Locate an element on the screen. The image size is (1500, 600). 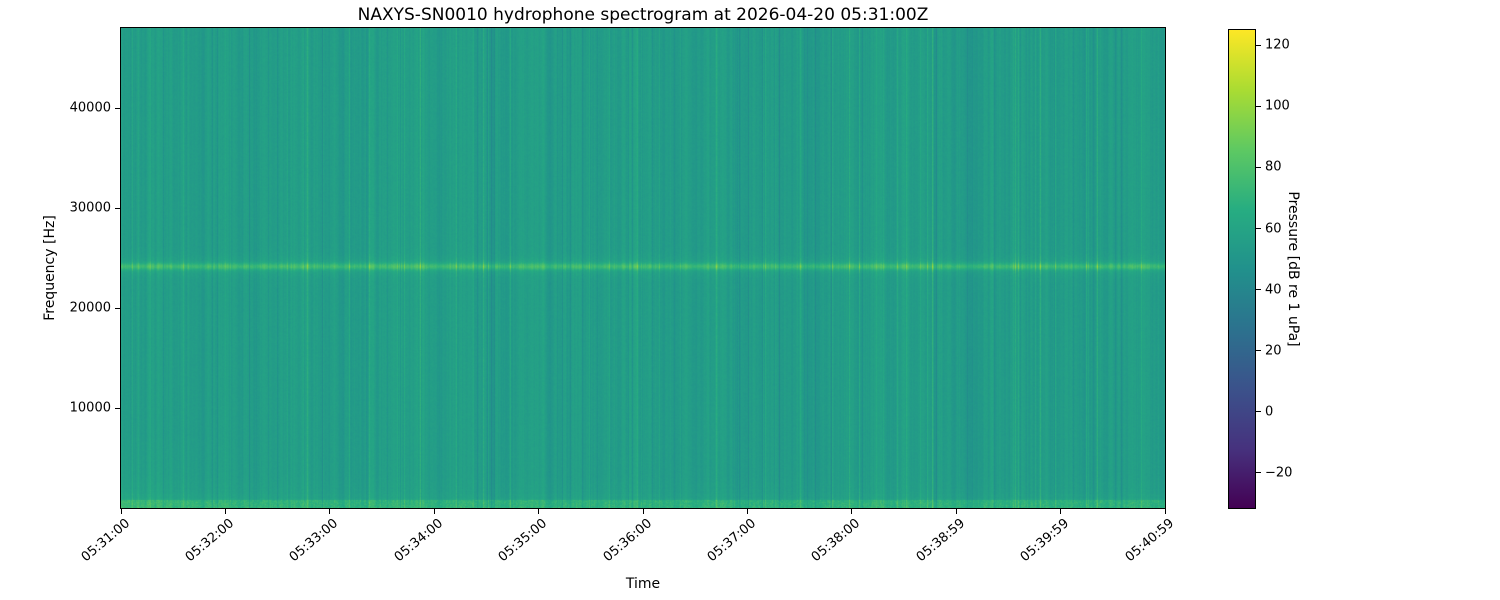
colorbar-tick-label: −20 is located at coordinates (1279, 473).